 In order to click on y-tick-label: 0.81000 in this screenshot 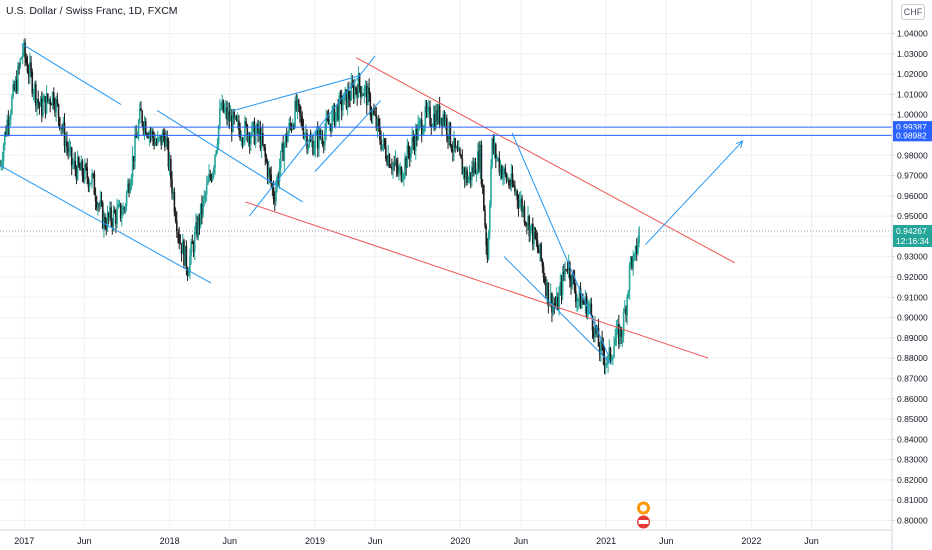, I will do `click(912, 500)`.